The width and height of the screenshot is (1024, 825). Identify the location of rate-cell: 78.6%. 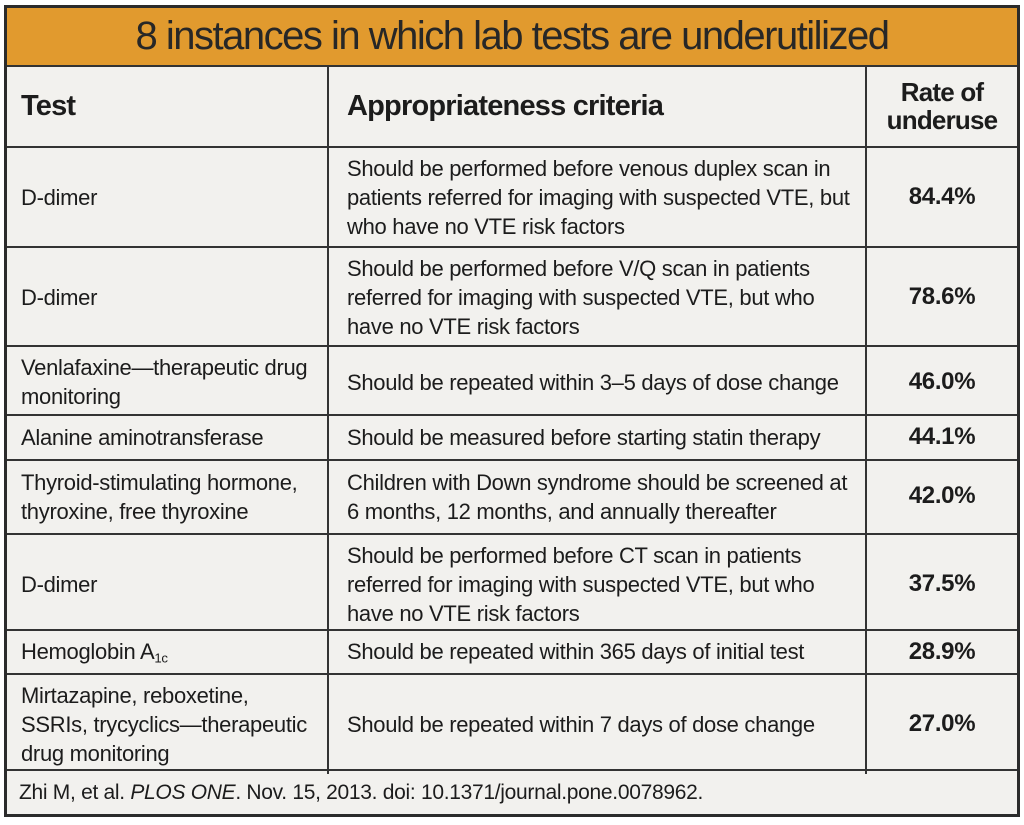
(941, 298).